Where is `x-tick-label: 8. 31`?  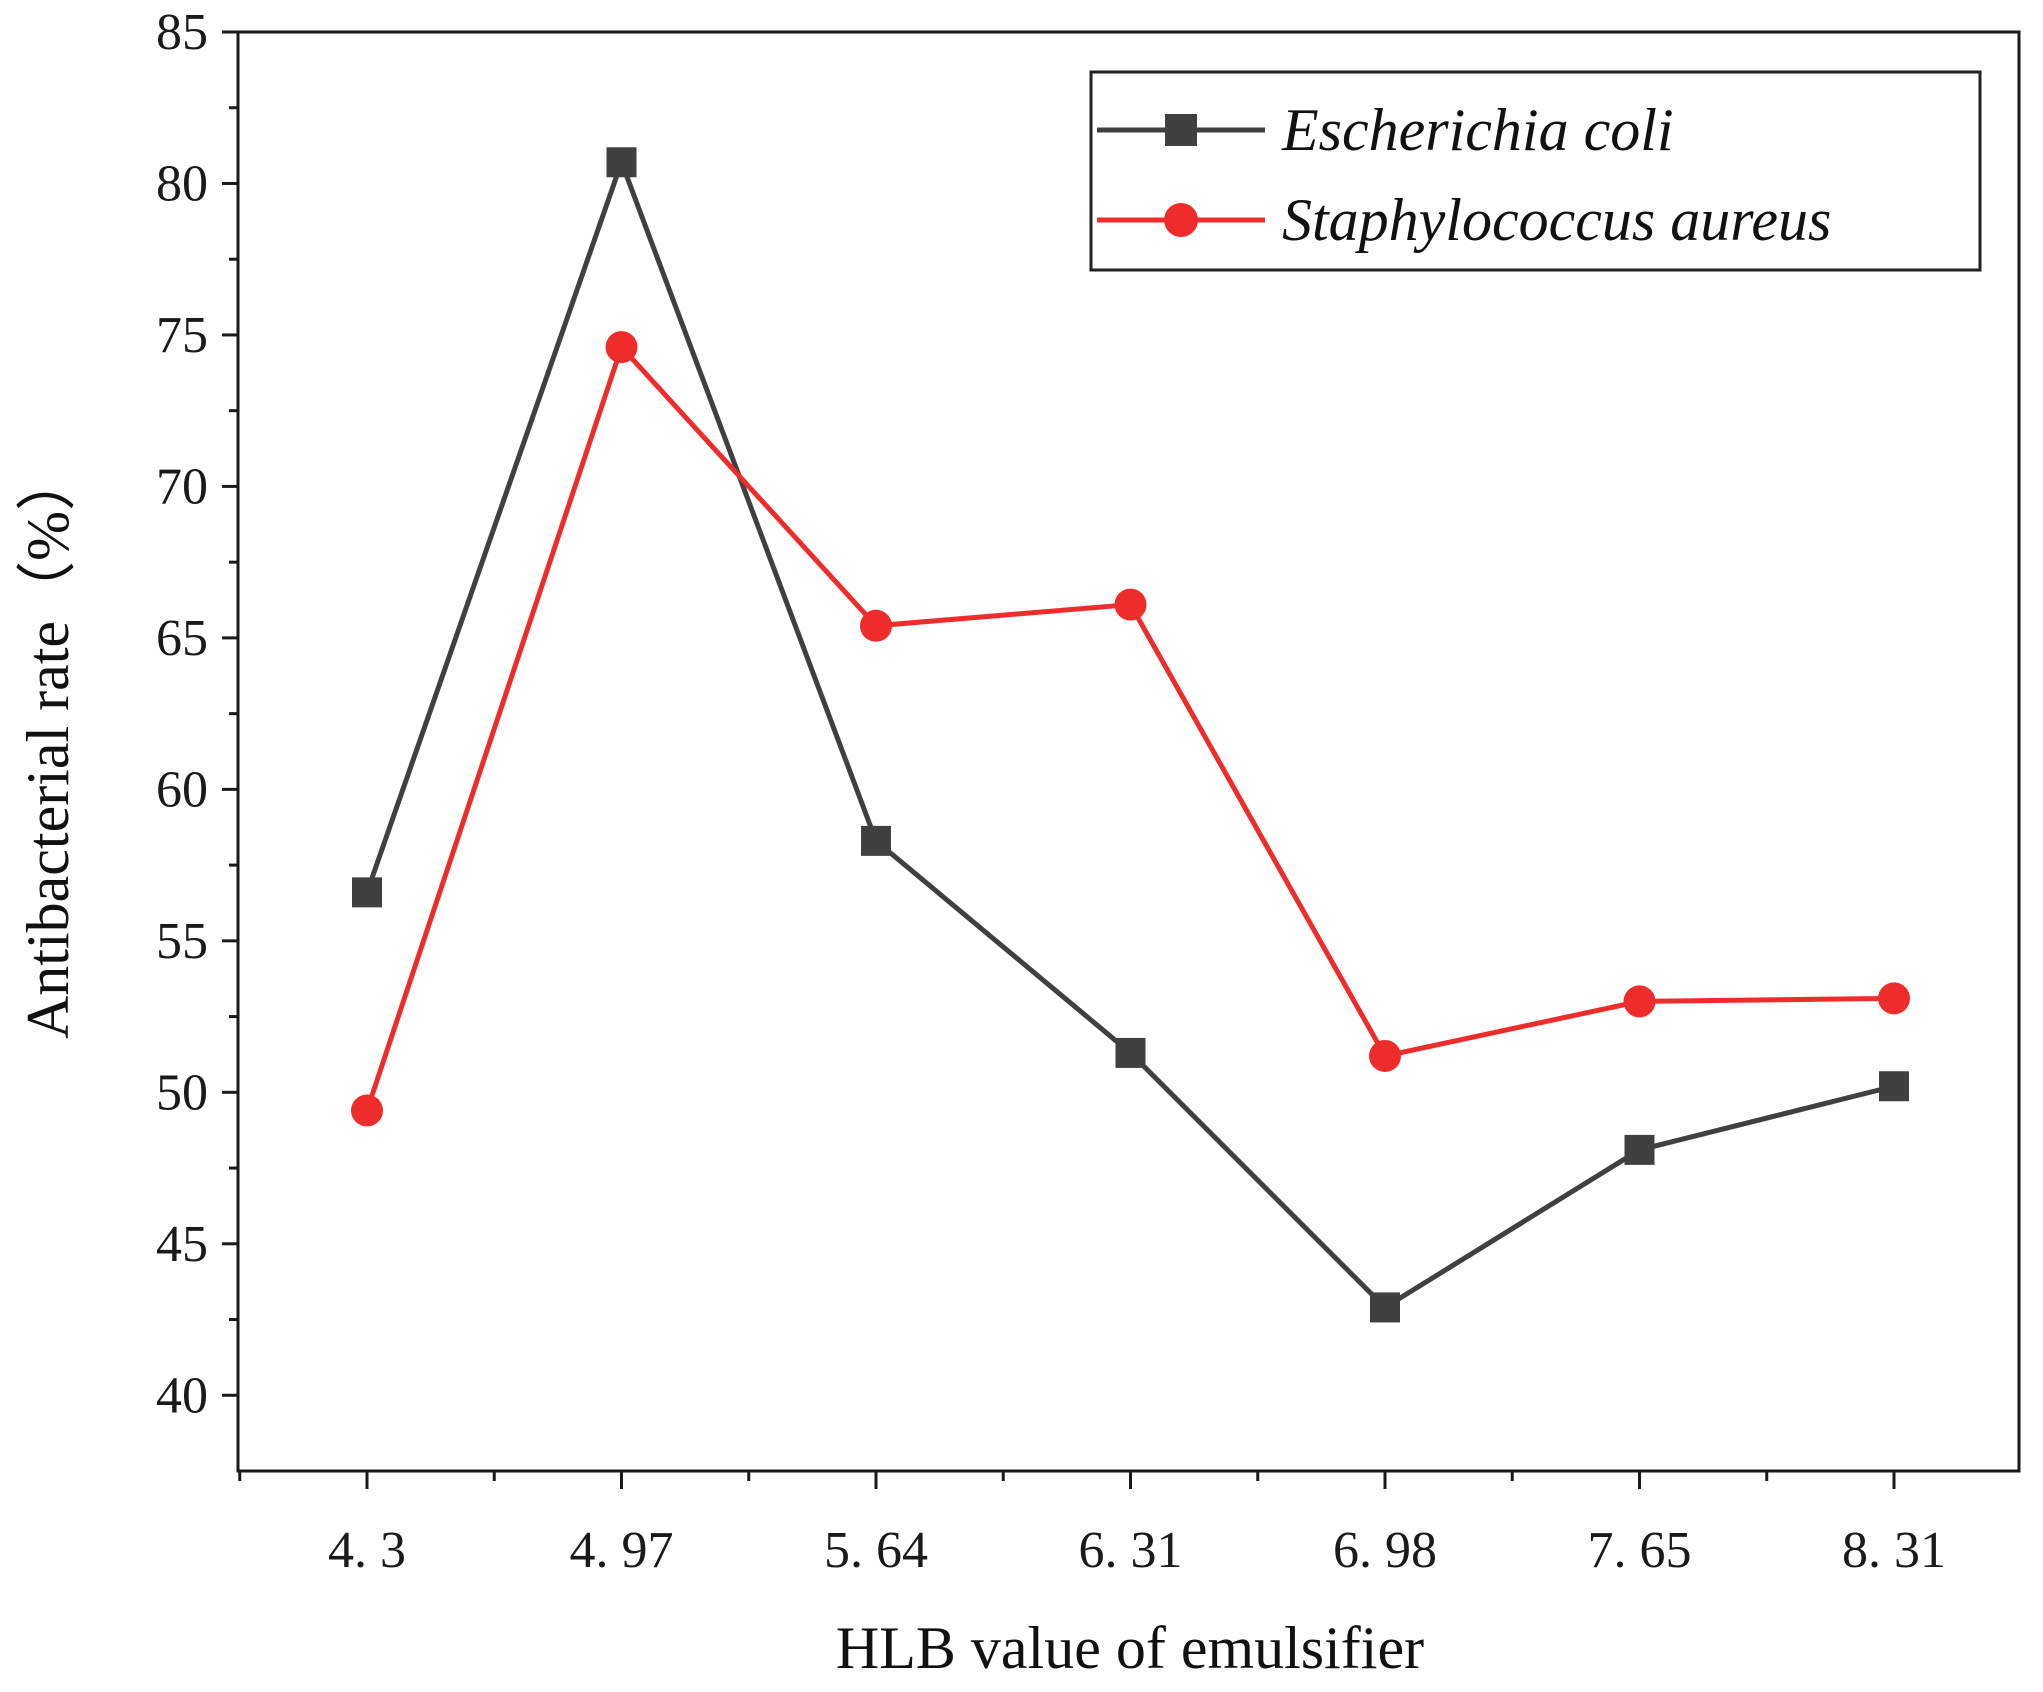 x-tick-label: 8. 31 is located at coordinates (1894, 1550).